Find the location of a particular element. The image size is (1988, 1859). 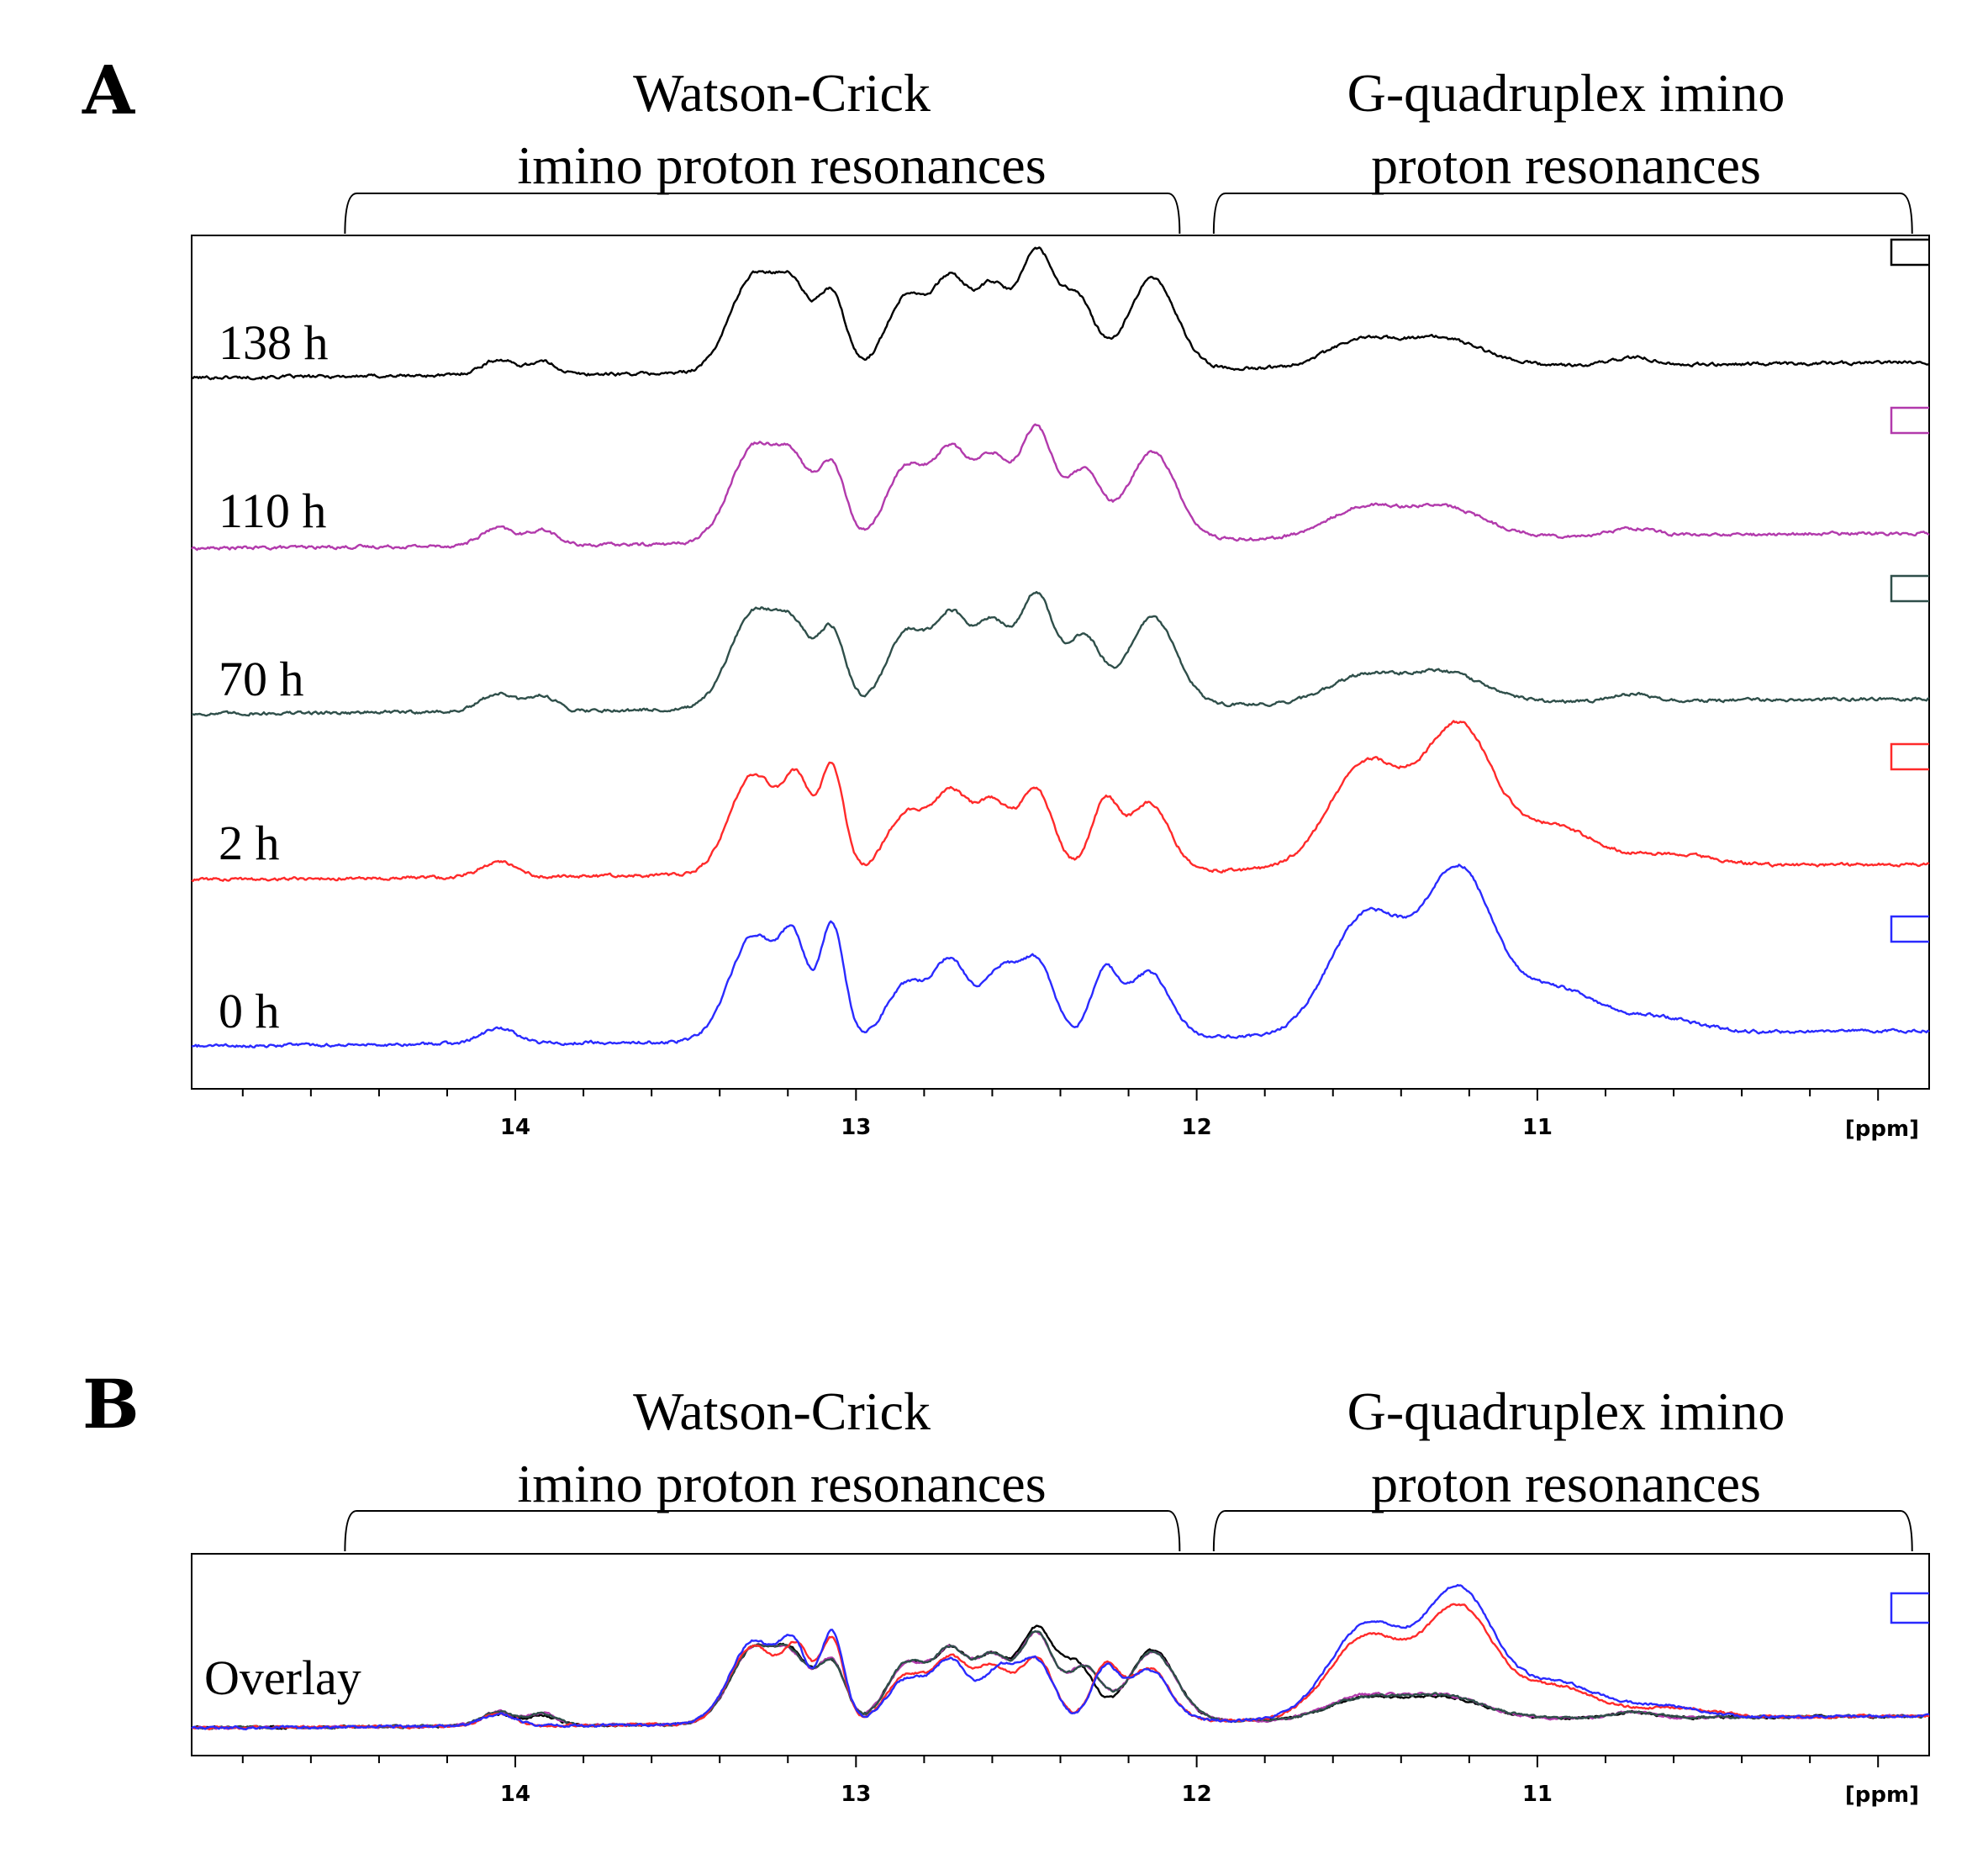

overlay-trace-70h is located at coordinates (1060, 1680).